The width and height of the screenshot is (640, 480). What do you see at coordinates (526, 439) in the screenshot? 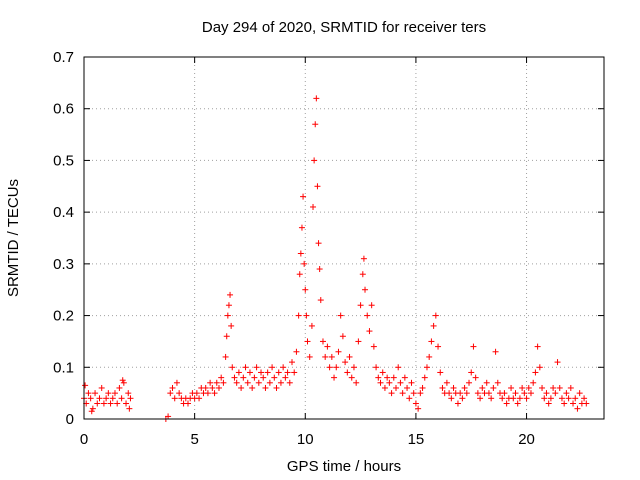
I see `x-tick-label: 20` at bounding box center [526, 439].